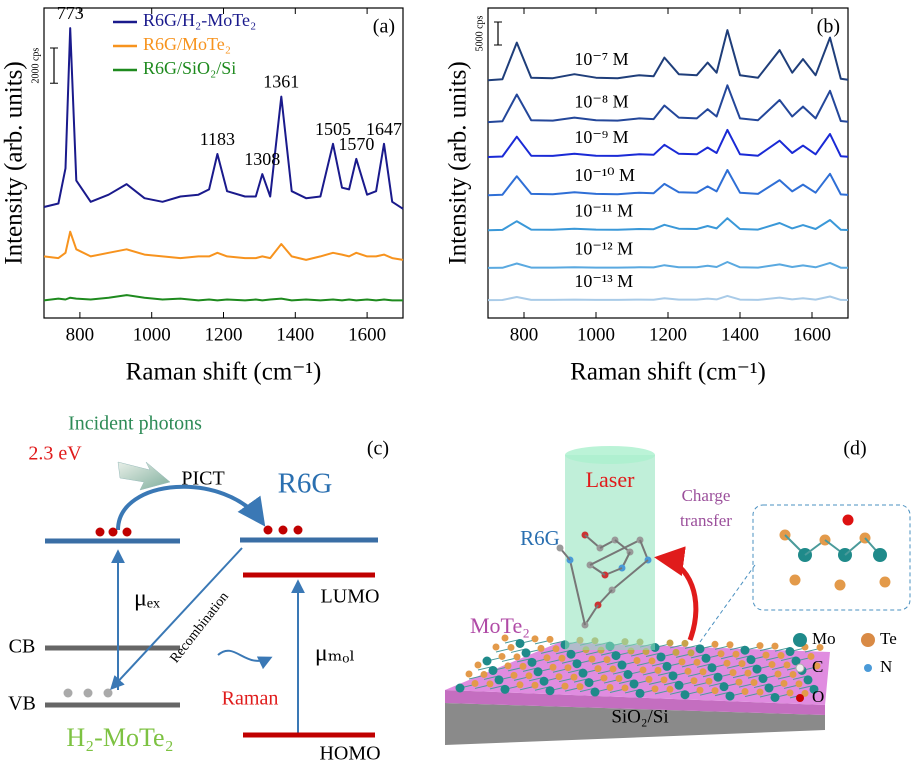  What do you see at coordinates (888, 638) in the screenshot?
I see `legend-label: Te` at bounding box center [888, 638].